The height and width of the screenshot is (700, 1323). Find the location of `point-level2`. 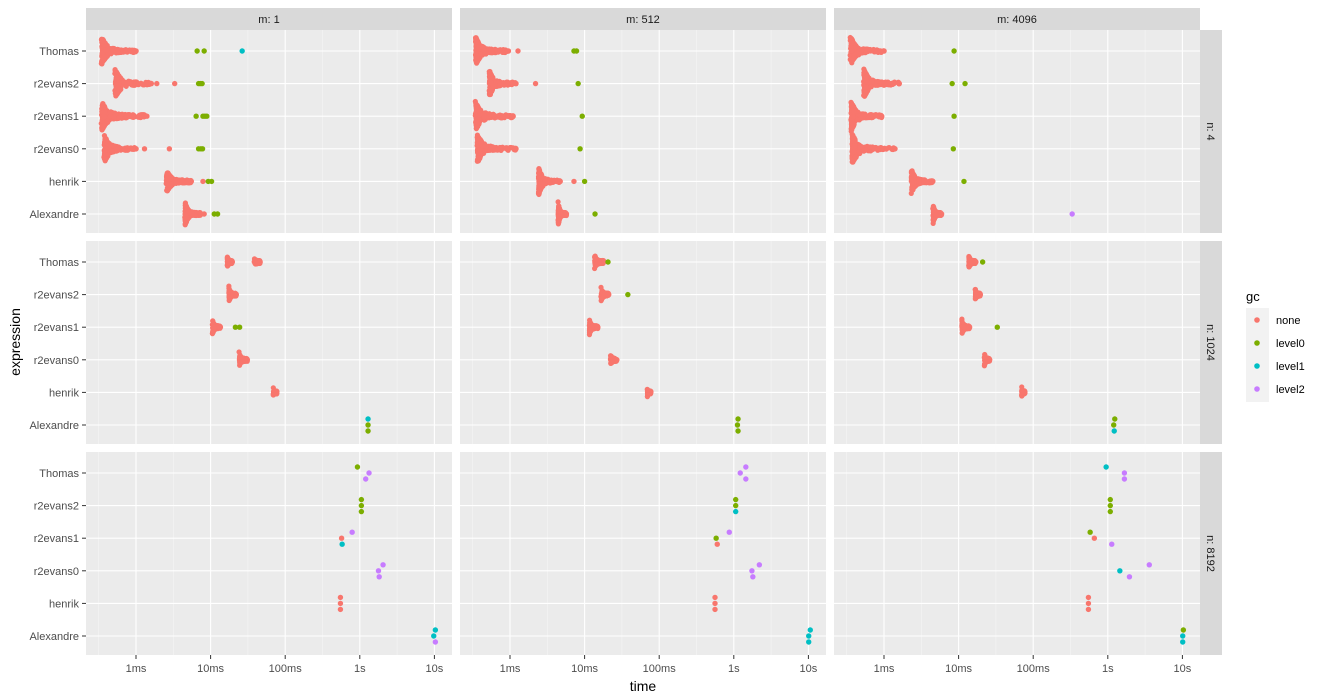

point-level2 is located at coordinates (1072, 214).